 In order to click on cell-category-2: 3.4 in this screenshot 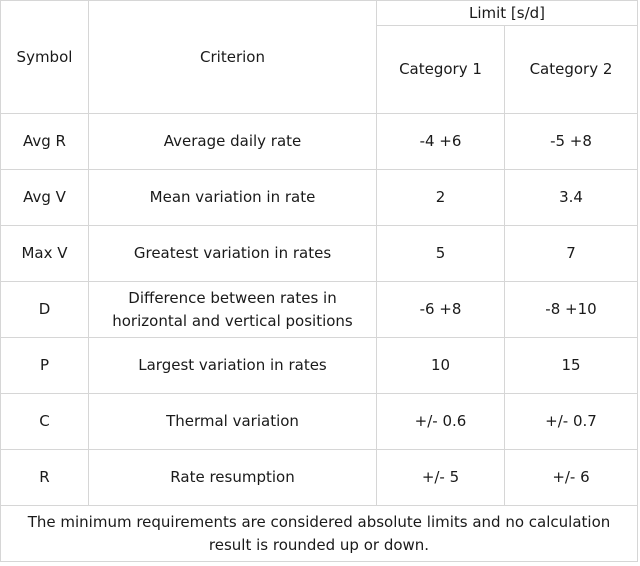, I will do `click(571, 197)`.